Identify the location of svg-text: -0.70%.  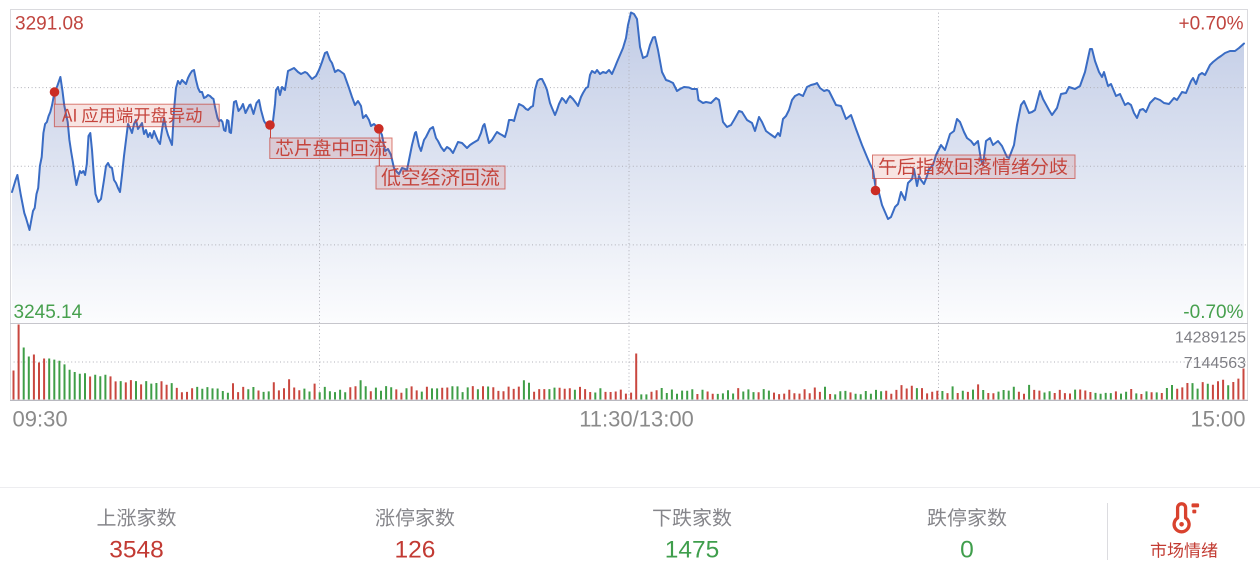
(1213, 312).